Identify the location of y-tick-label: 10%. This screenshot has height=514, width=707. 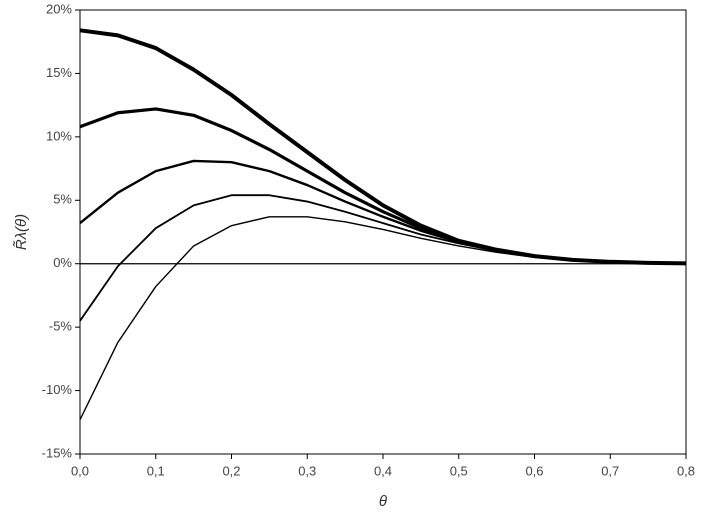
(59, 135).